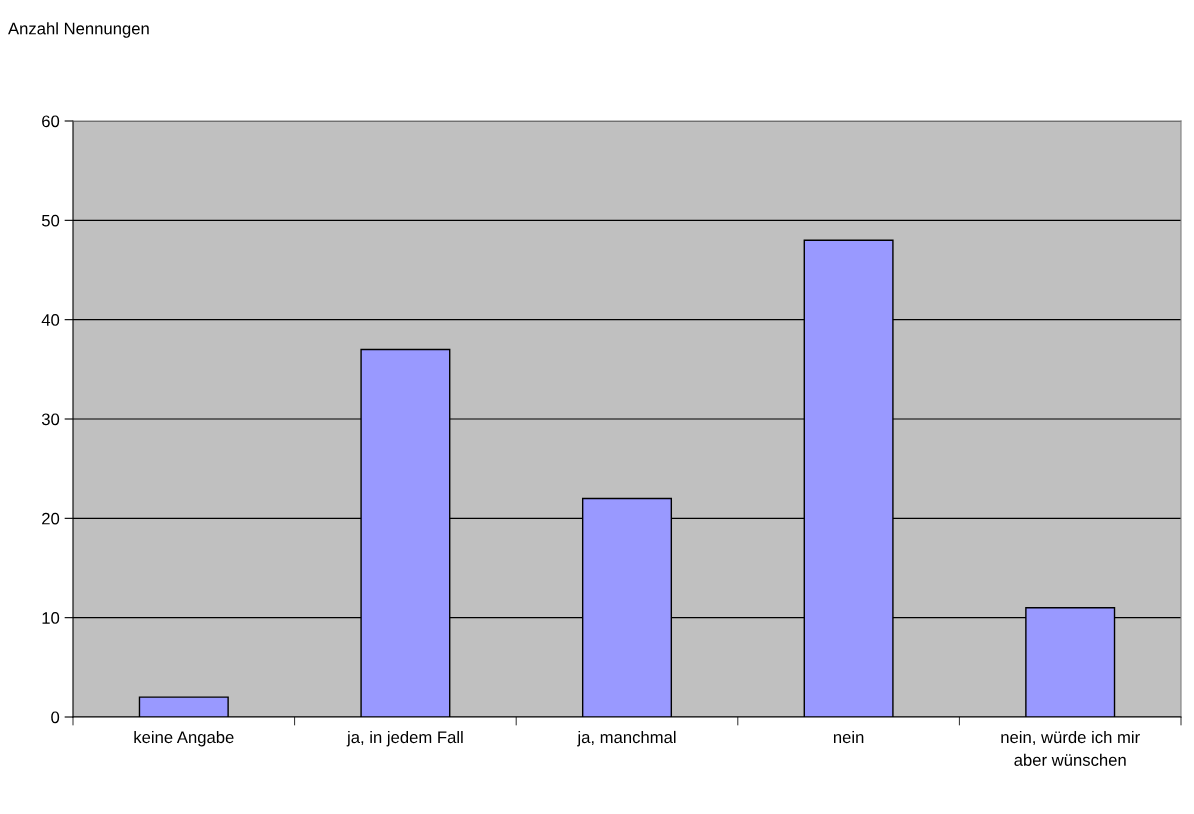 The image size is (1194, 814). Describe the element at coordinates (1070, 748) in the screenshot. I see `x-tick-label: nein, würde ich mir aber wünschen` at that location.